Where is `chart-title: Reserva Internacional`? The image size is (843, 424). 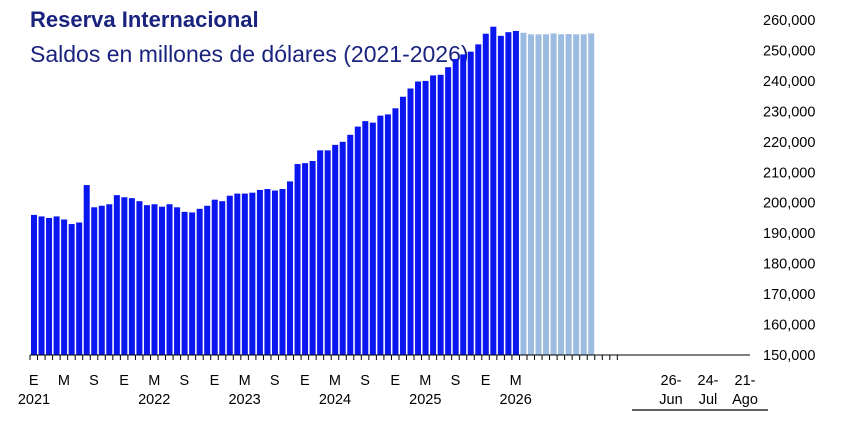 chart-title: Reserva Internacional is located at coordinates (144, 19).